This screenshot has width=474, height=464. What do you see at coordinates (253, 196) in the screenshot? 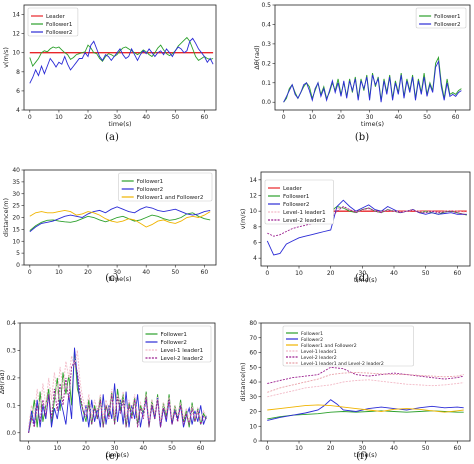
I see `y-tick-label: 12` at bounding box center [253, 196].